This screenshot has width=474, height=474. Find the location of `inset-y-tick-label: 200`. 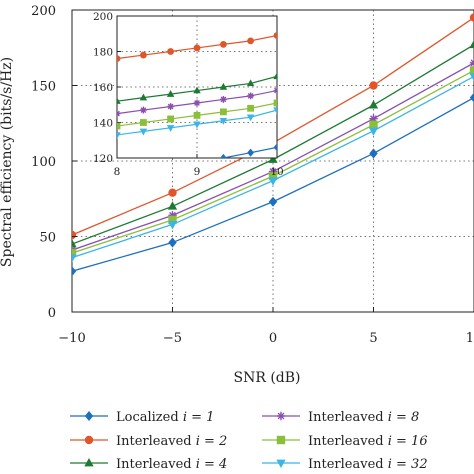

inset-y-tick-label: 200 is located at coordinates (103, 17).